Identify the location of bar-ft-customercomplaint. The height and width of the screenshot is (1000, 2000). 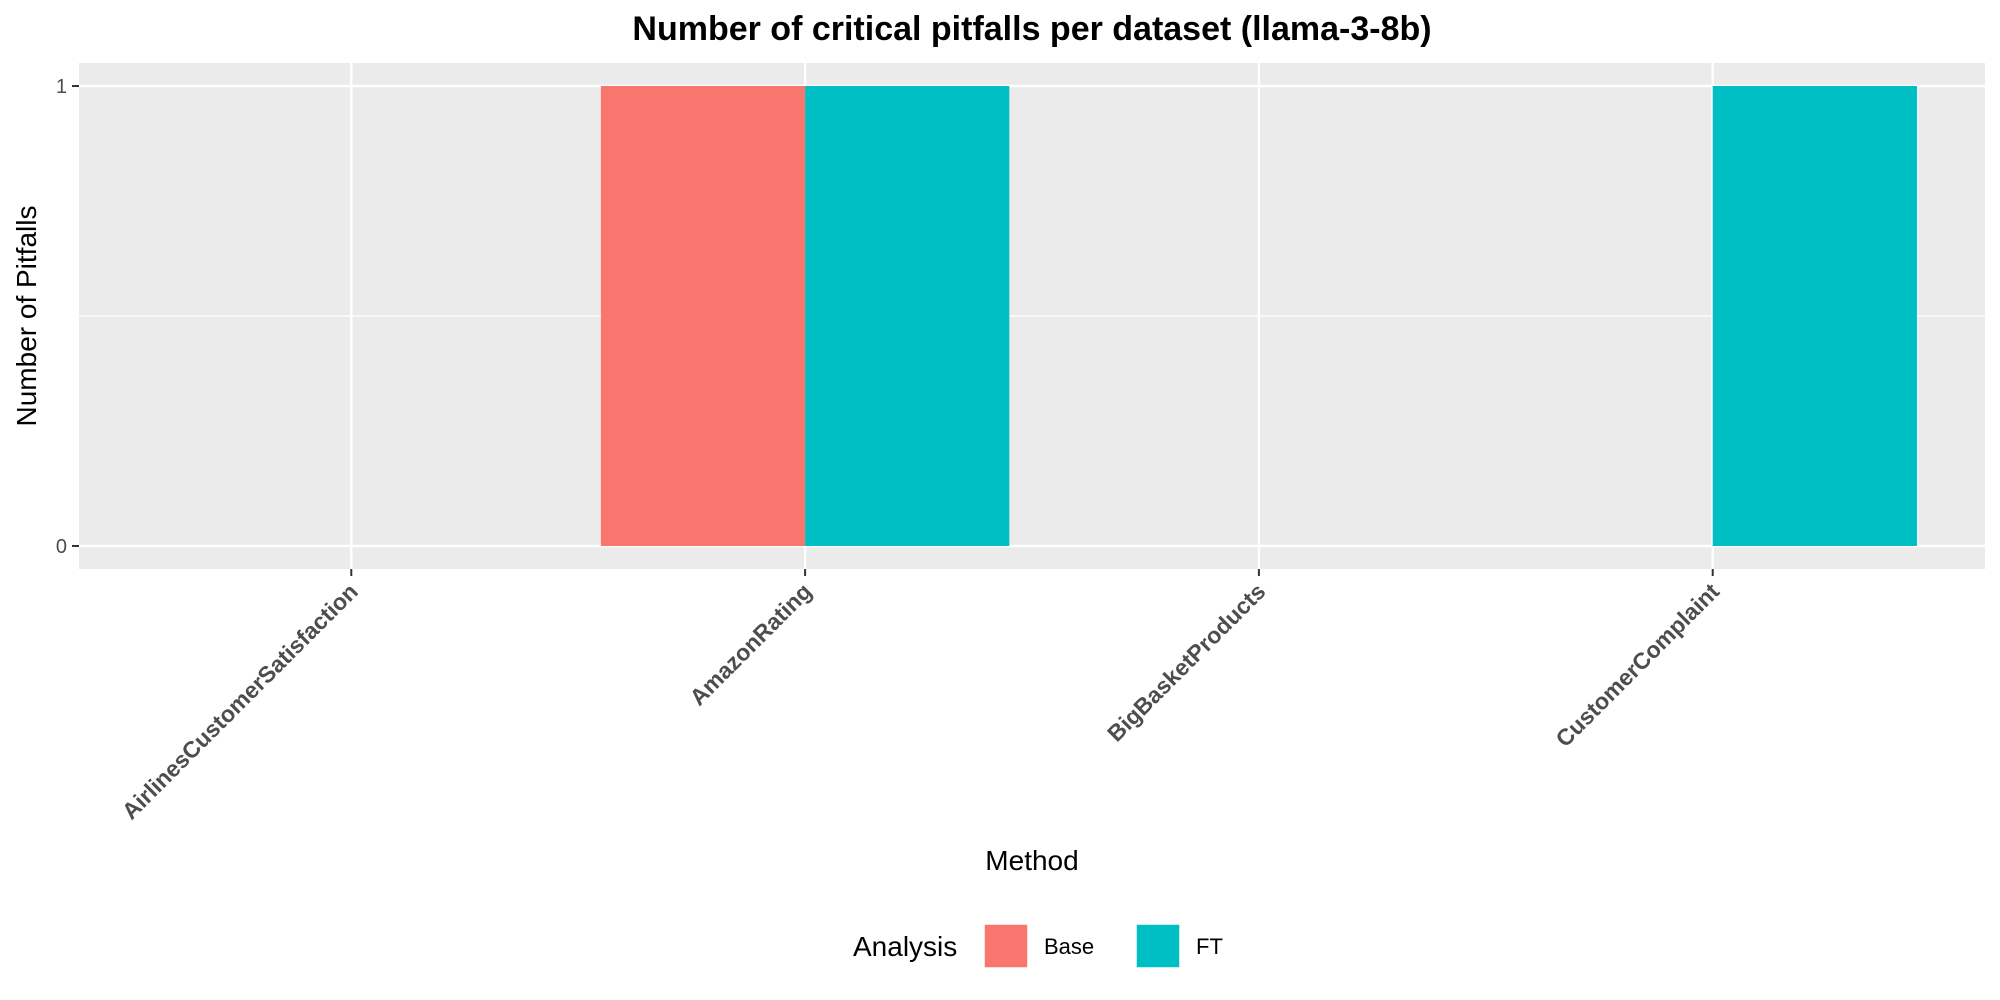
(1814, 316).